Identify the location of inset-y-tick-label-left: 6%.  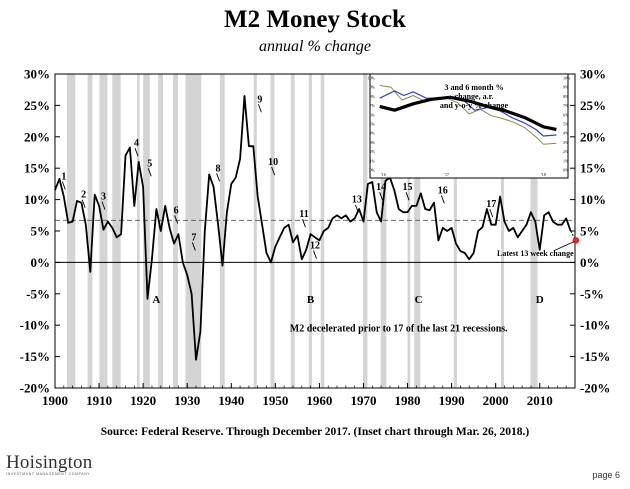
(373, 114).